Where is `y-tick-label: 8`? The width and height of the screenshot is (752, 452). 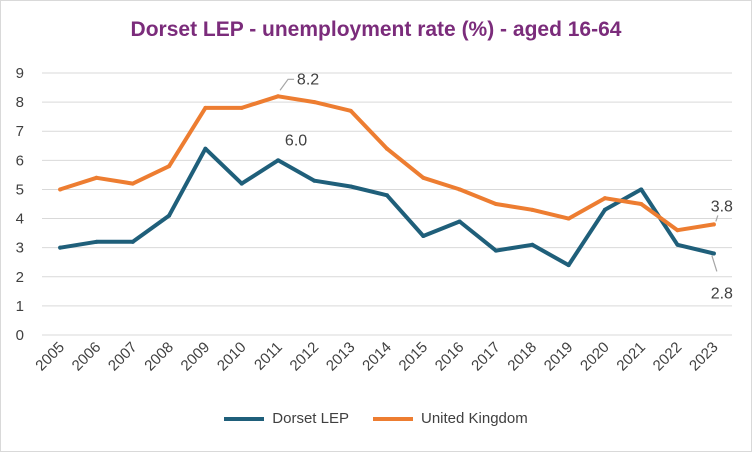
y-tick-label: 8 is located at coordinates (20, 102).